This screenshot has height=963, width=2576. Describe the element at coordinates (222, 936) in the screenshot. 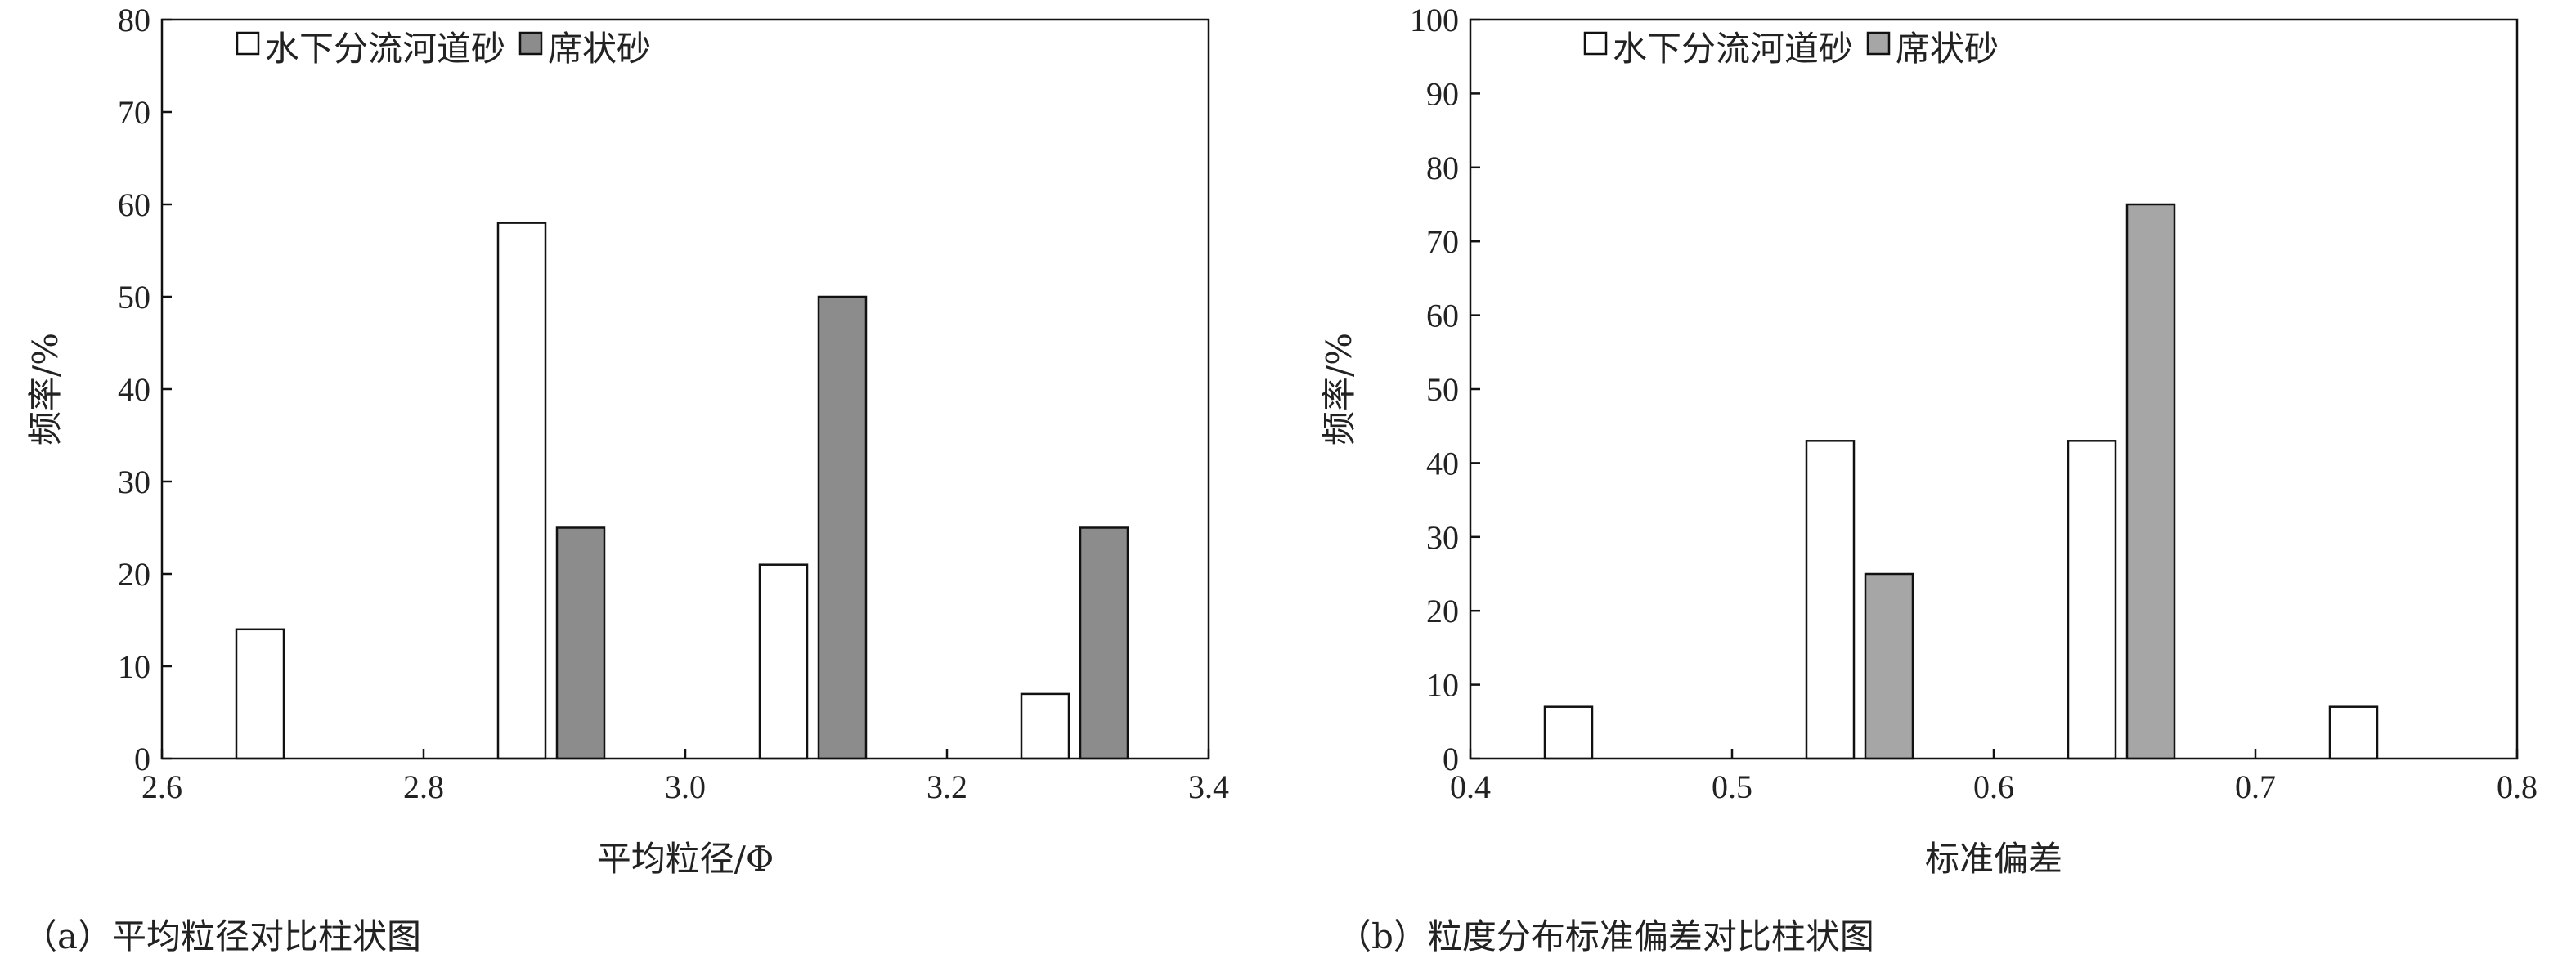

I see `figure-caption: （a）平均粒径对比柱状图` at that location.